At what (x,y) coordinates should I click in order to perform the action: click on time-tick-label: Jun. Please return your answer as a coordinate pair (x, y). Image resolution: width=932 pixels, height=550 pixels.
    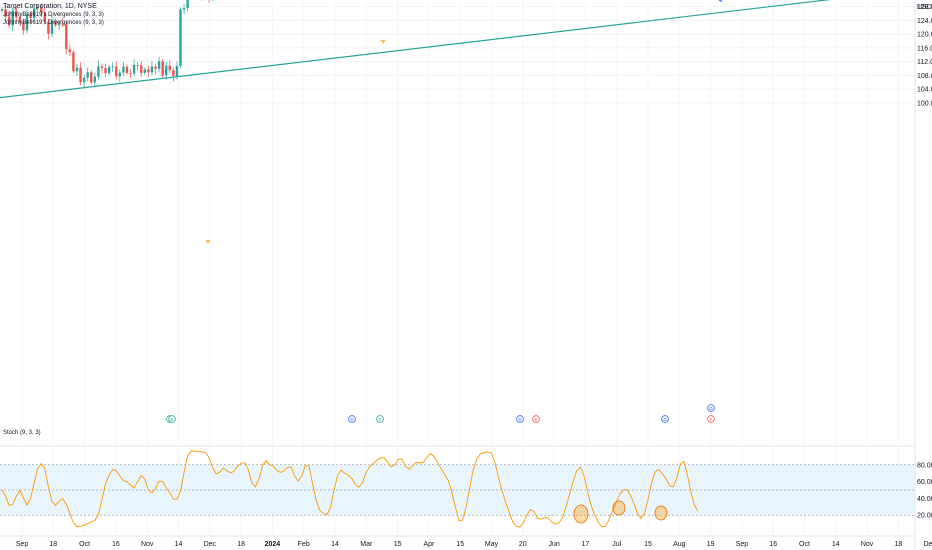
    Looking at the image, I should click on (553, 544).